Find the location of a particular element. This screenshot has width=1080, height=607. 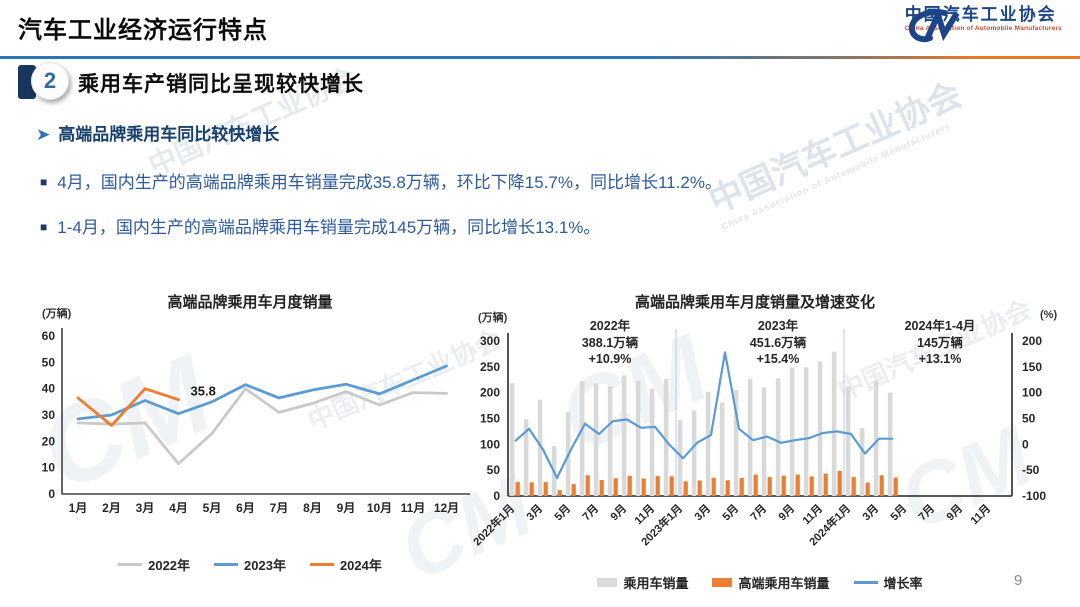

svg-text: 4月 is located at coordinates (178, 508).